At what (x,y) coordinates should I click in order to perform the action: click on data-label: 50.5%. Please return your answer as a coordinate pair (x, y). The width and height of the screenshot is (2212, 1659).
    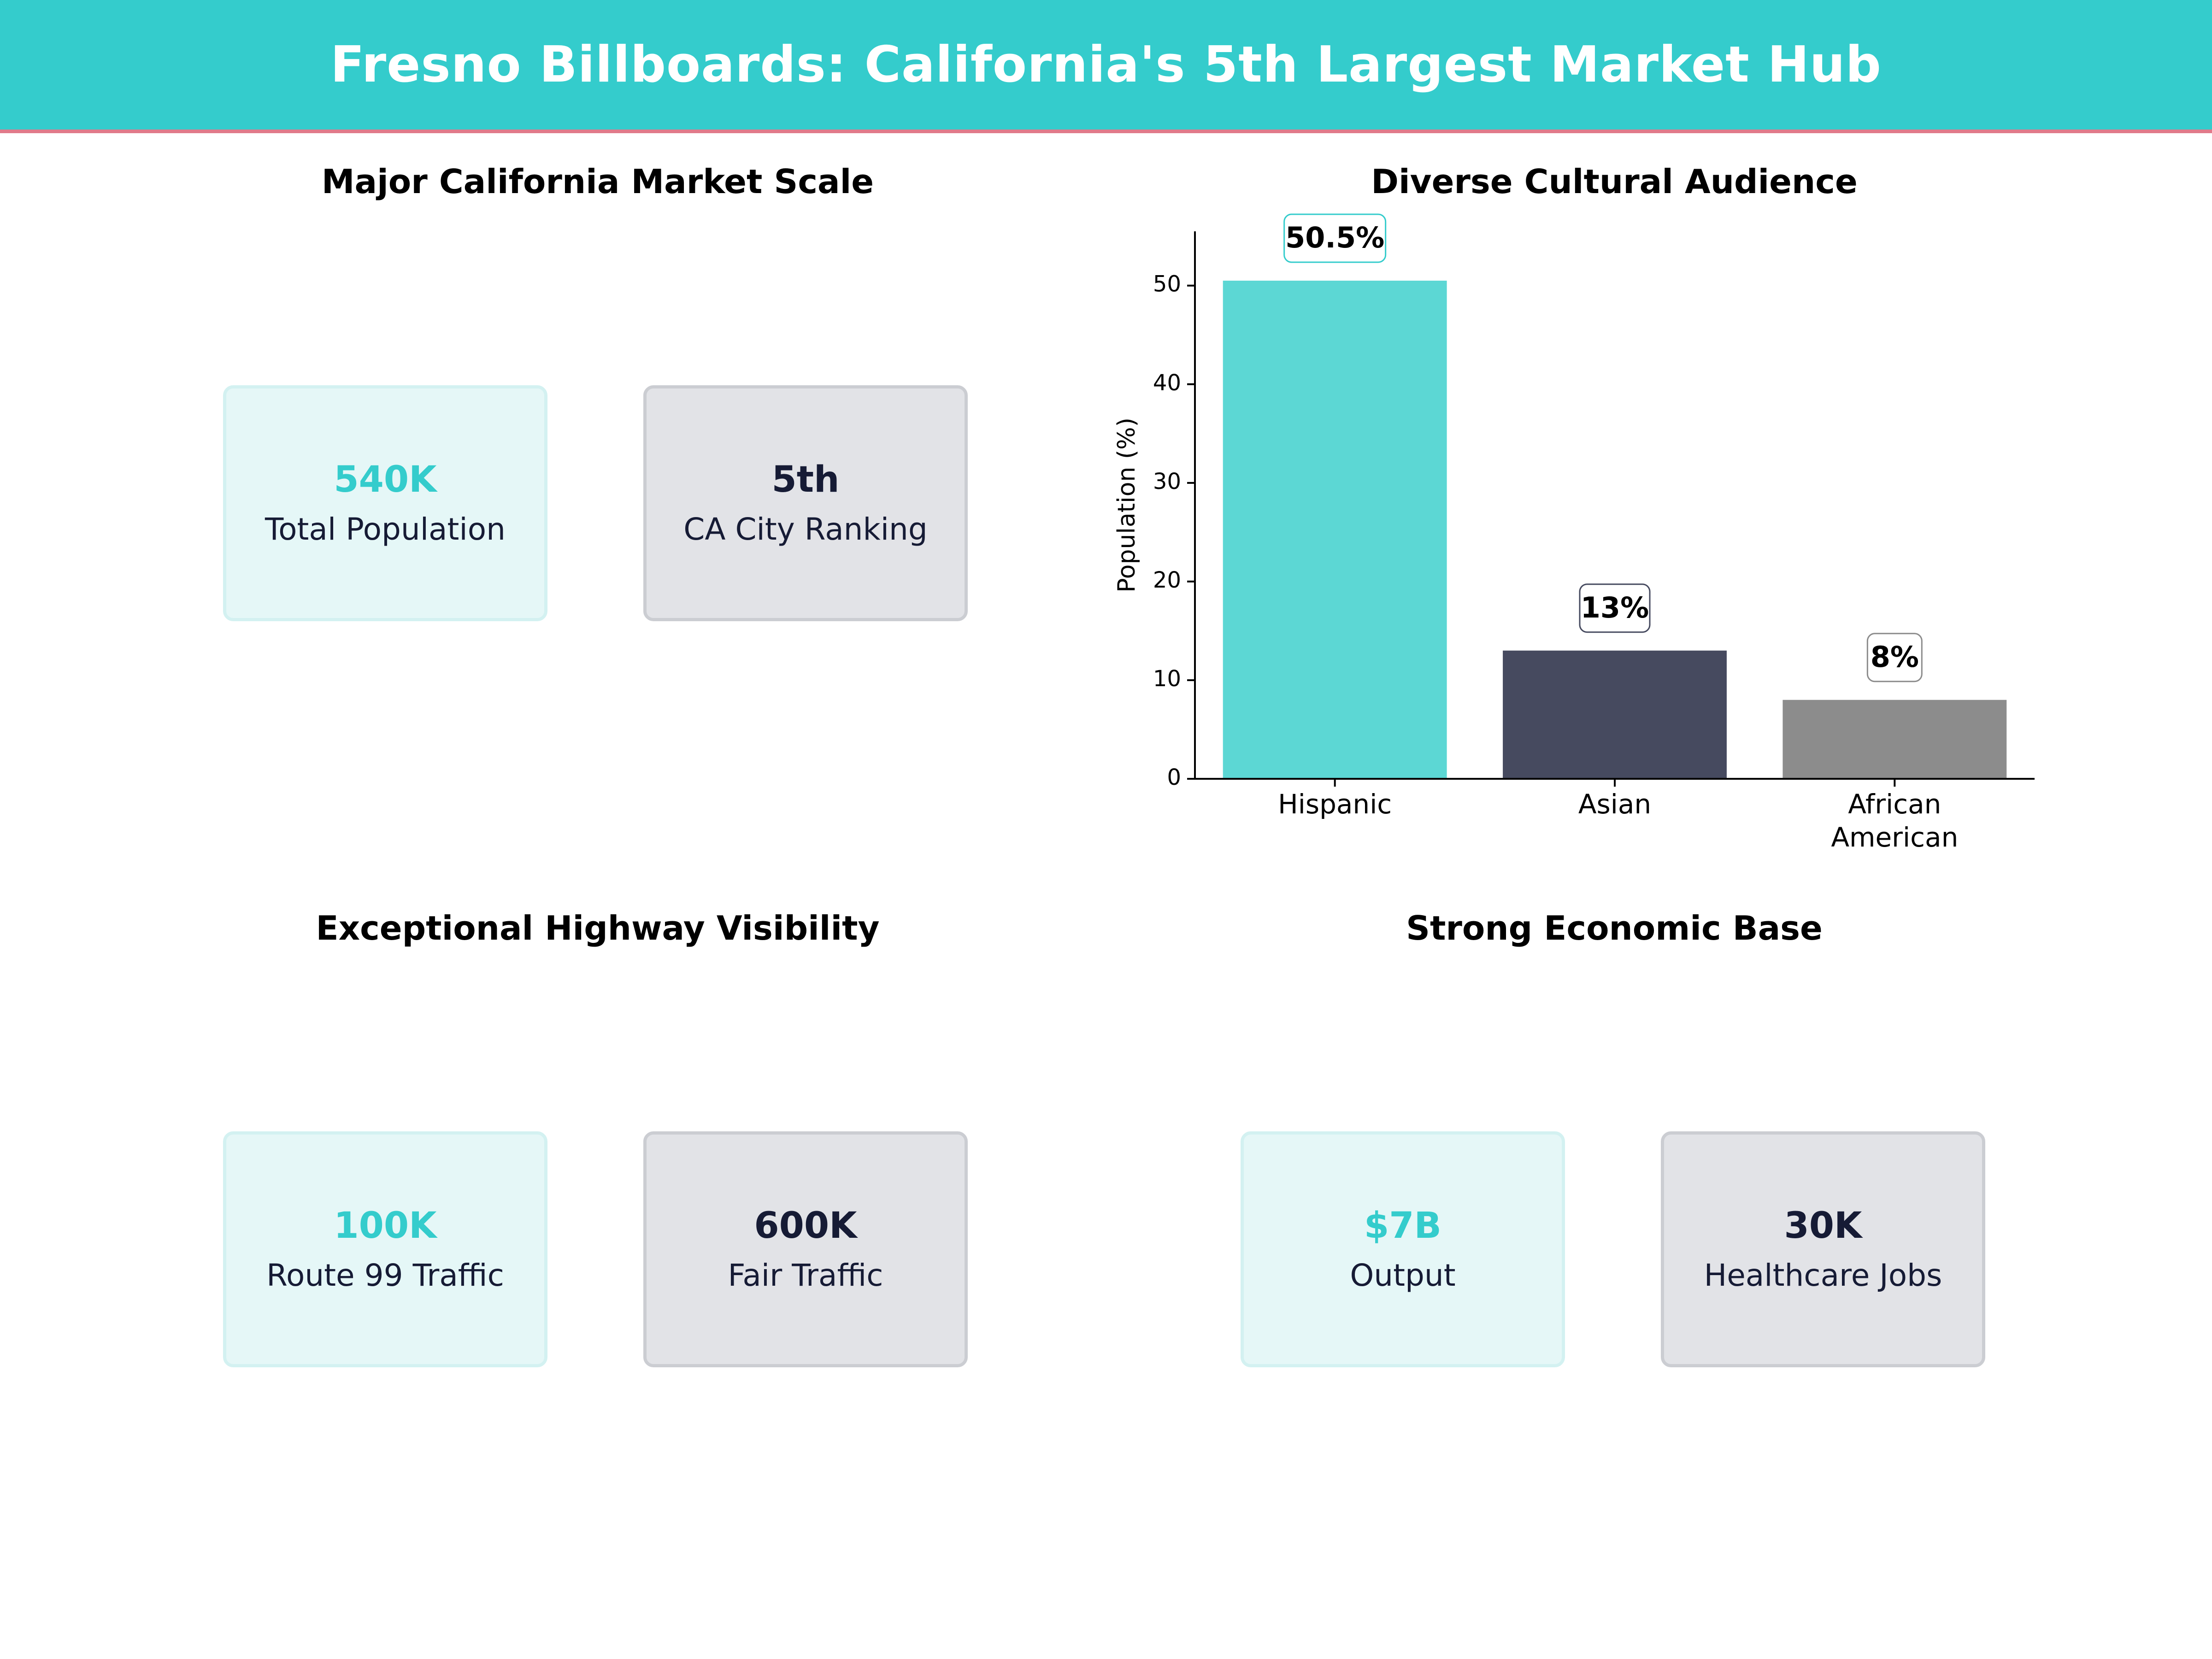
    Looking at the image, I should click on (1334, 237).